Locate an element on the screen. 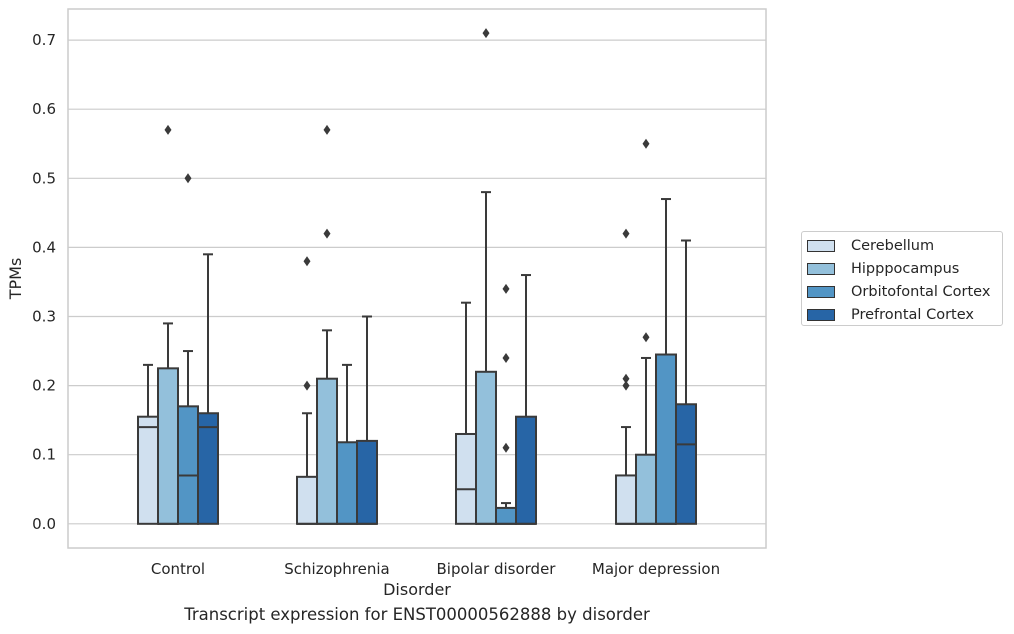 This screenshot has width=1014, height=634. y-tick-label: 0.0 is located at coordinates (44, 524).